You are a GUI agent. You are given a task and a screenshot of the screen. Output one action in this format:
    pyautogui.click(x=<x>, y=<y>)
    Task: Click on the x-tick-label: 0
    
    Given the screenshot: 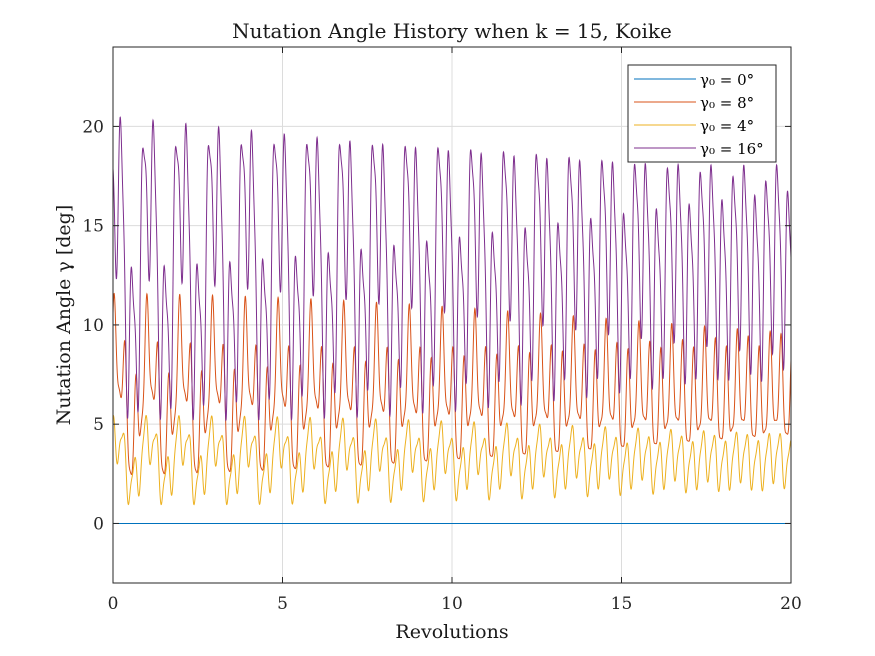 What is the action you would take?
    pyautogui.click(x=113, y=604)
    